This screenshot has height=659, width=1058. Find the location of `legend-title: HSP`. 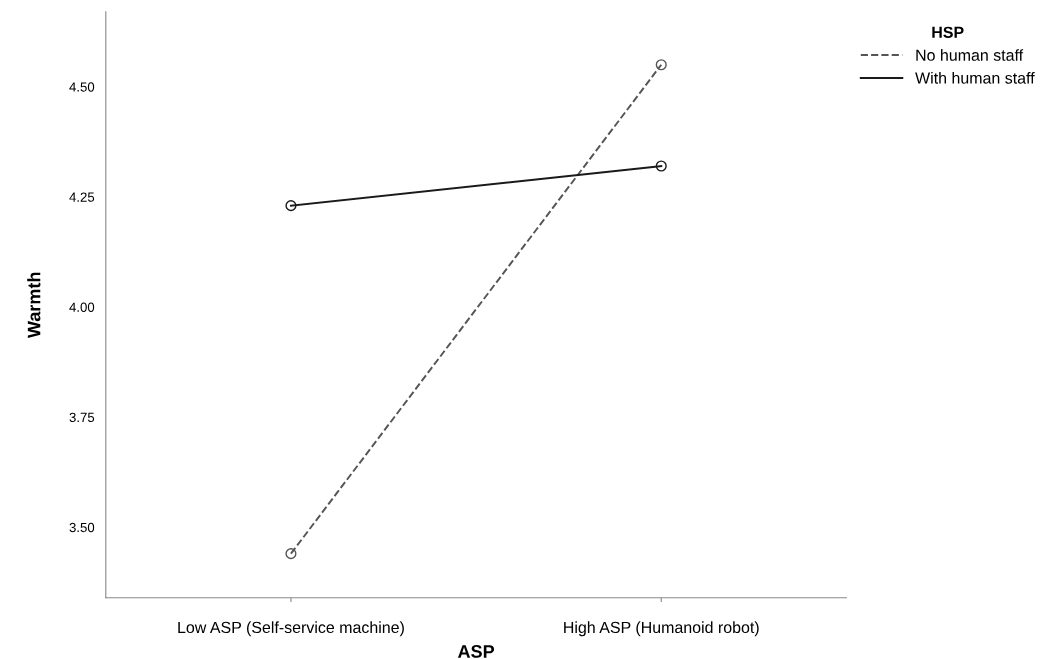

legend-title: HSP is located at coordinates (948, 32).